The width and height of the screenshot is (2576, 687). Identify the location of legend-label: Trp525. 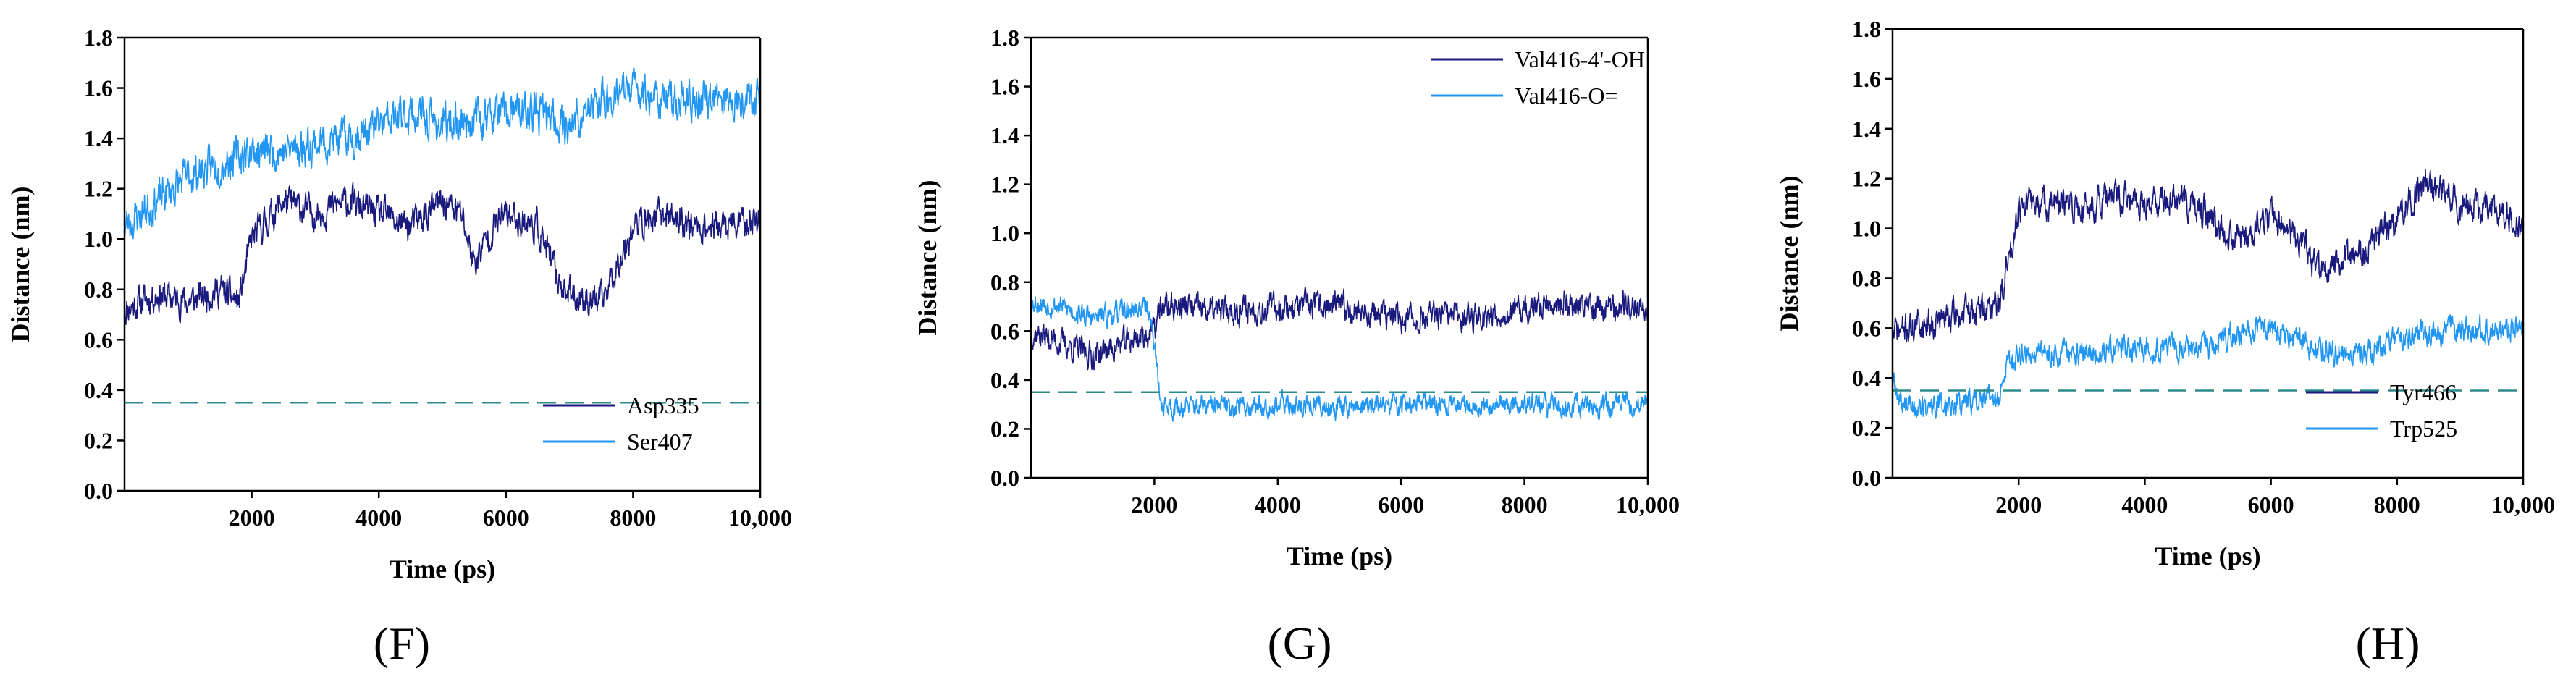
(2423, 429).